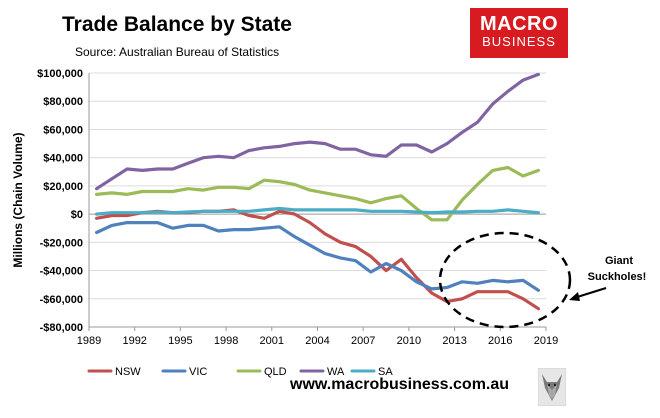  What do you see at coordinates (61, 272) in the screenshot?
I see `y-tick-label: -$40,000` at bounding box center [61, 272].